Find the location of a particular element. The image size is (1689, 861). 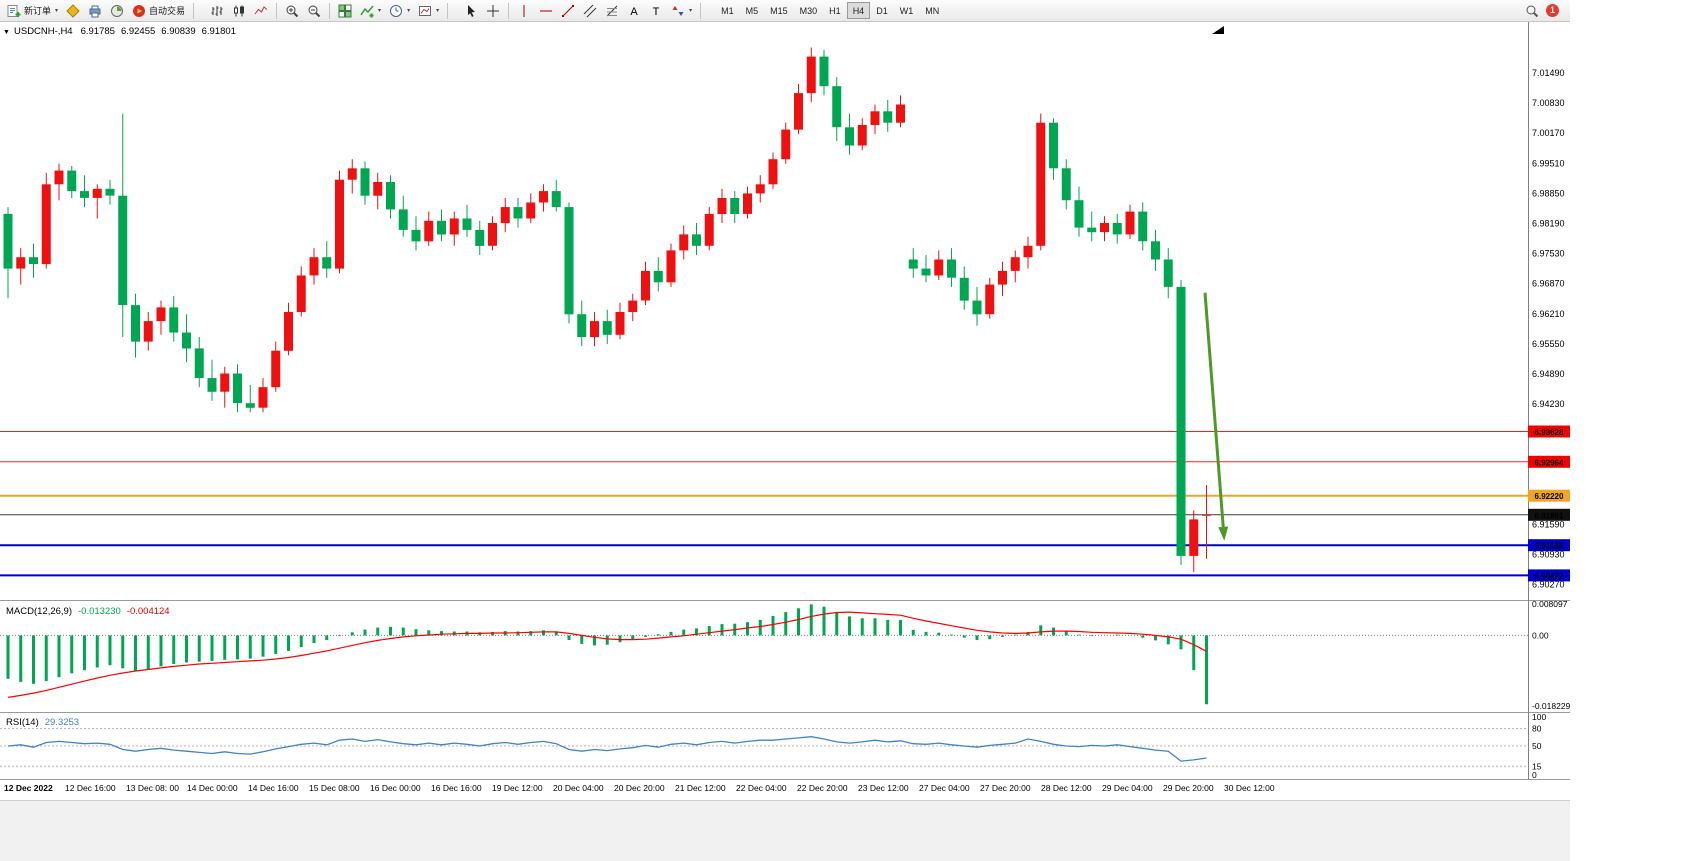

label-tool-button: T is located at coordinates (656, 11).